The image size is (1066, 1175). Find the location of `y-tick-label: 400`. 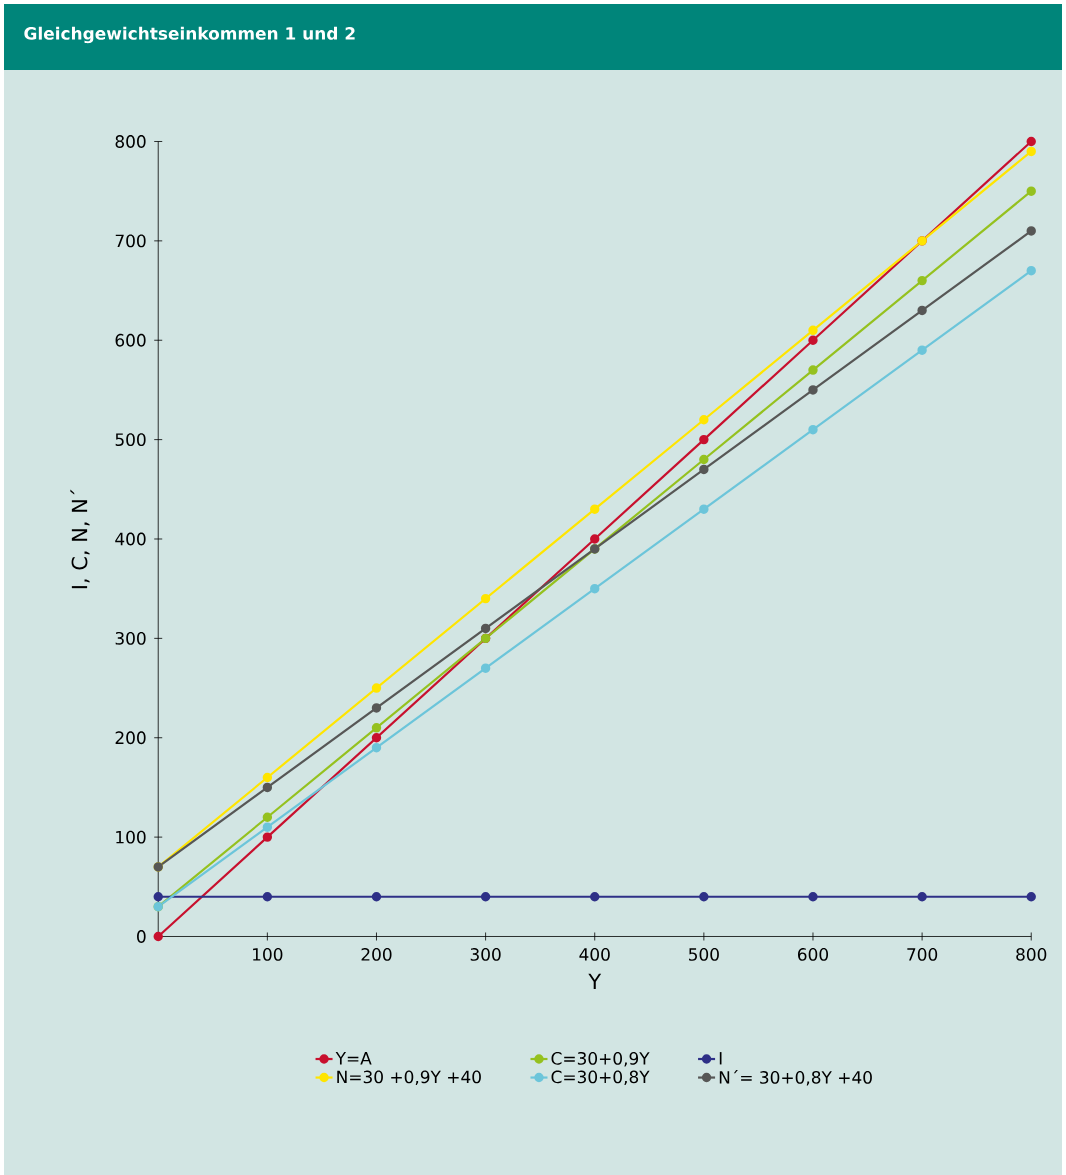

y-tick-label: 400 is located at coordinates (130, 539).